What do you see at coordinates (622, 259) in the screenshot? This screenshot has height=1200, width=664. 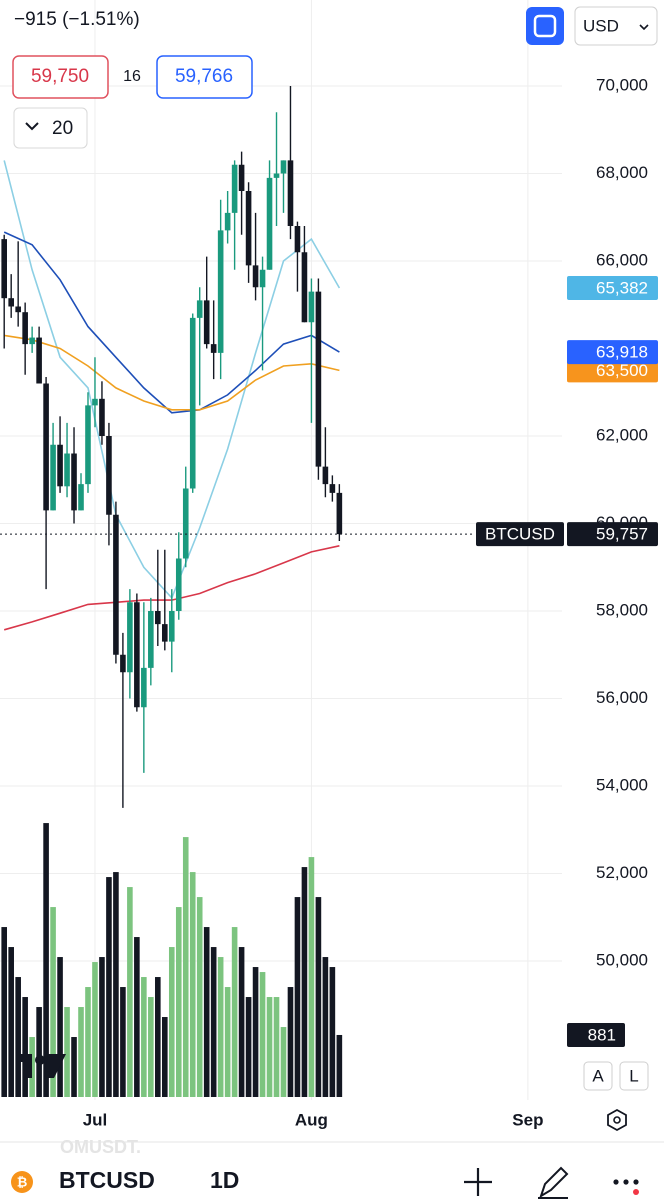 I see `y-tick-label: 66,000` at bounding box center [622, 259].